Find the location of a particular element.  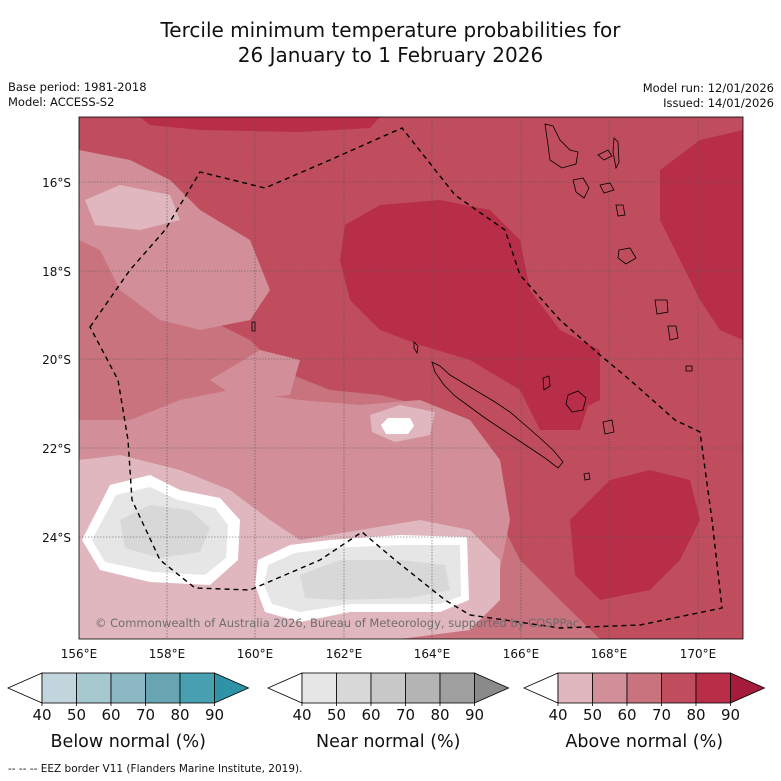

small-island-west is located at coordinates (253, 326).